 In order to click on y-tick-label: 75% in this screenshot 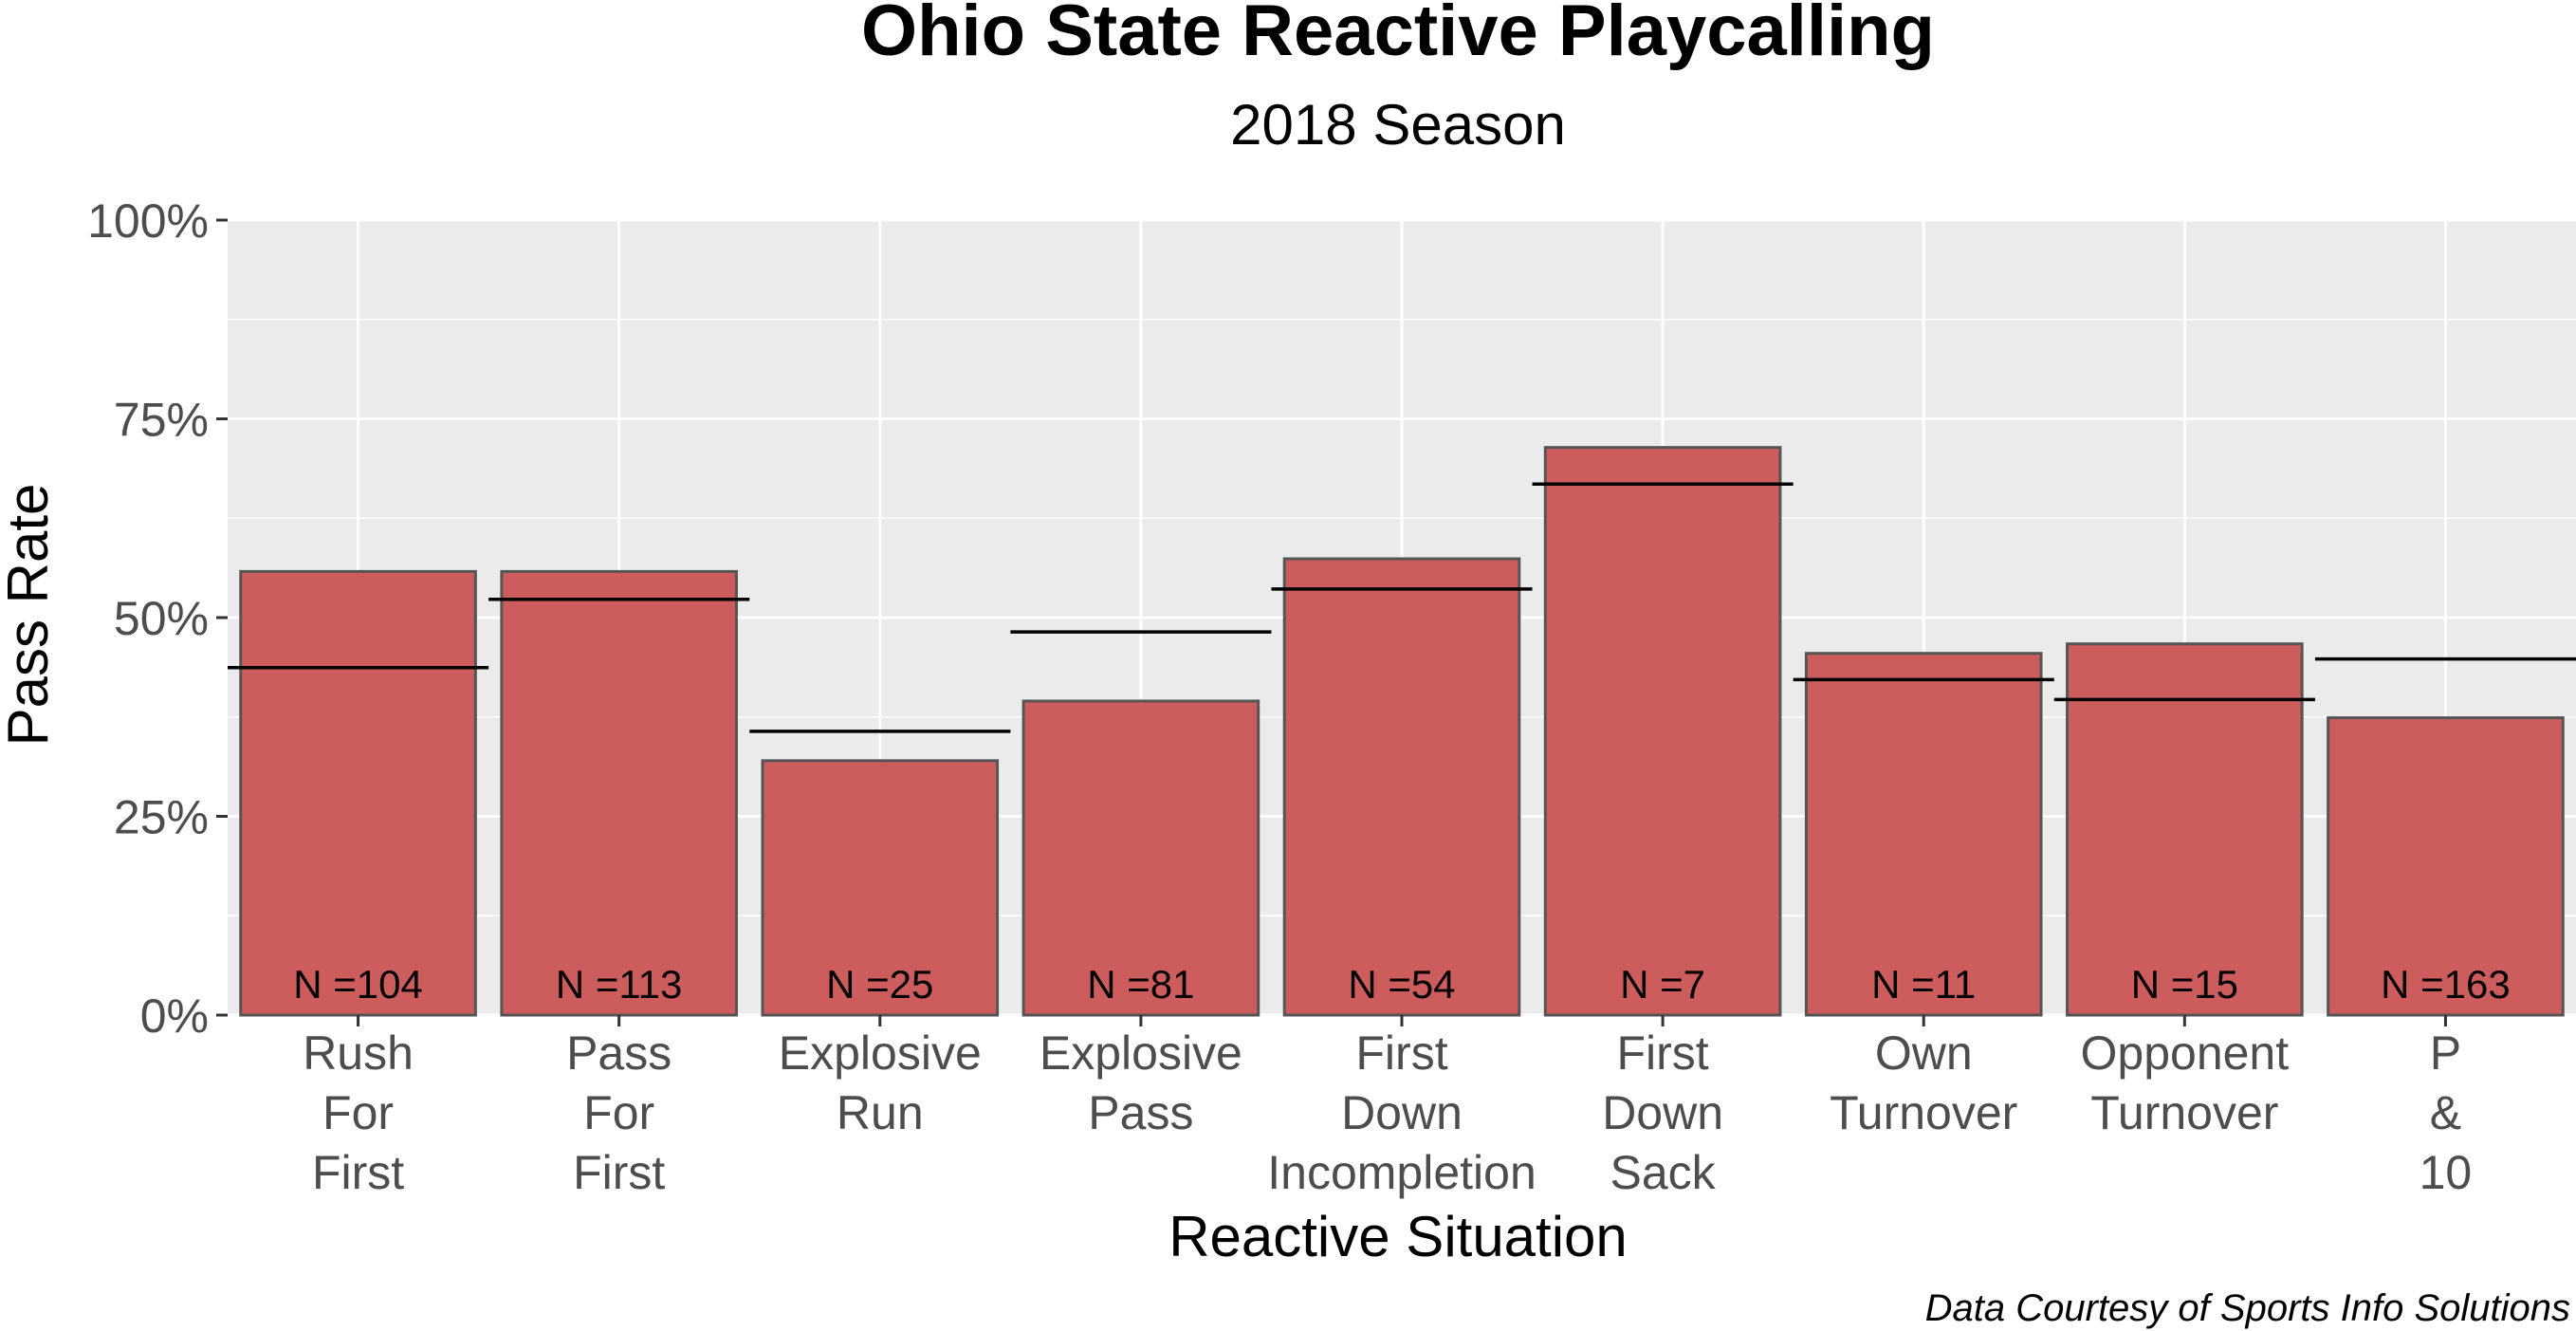, I will do `click(161, 420)`.